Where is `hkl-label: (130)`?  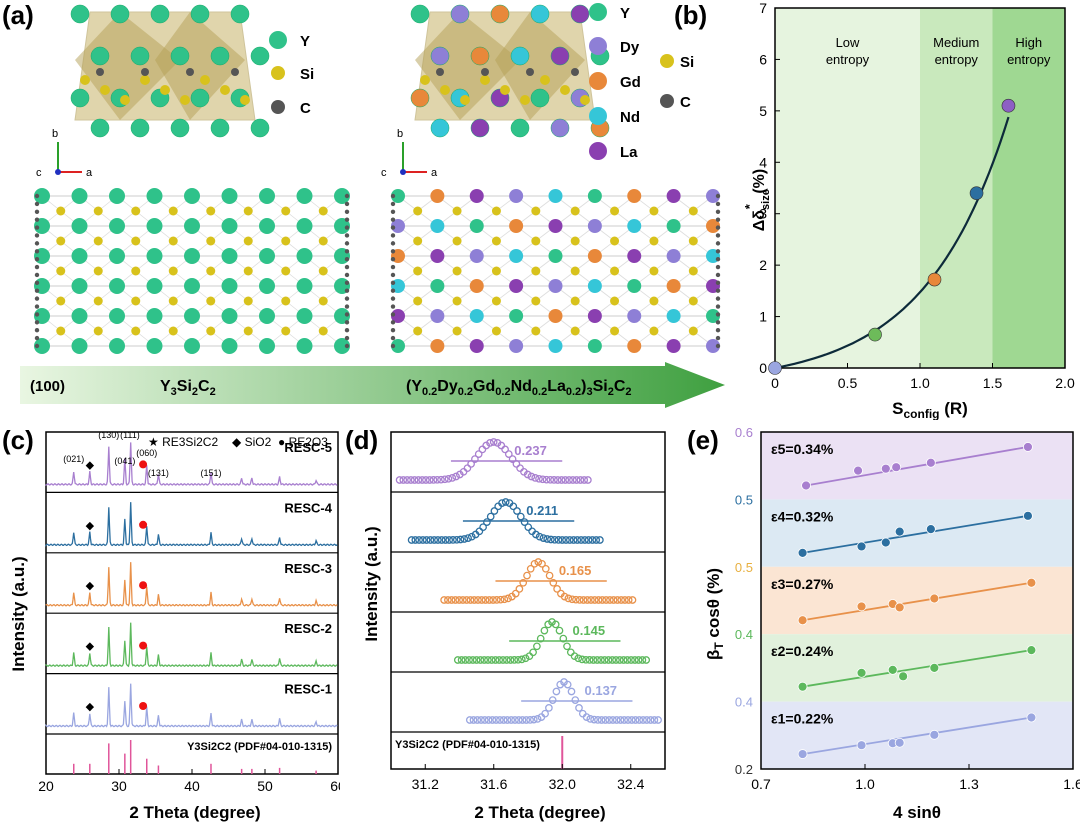 hkl-label: (130) is located at coordinates (108, 435).